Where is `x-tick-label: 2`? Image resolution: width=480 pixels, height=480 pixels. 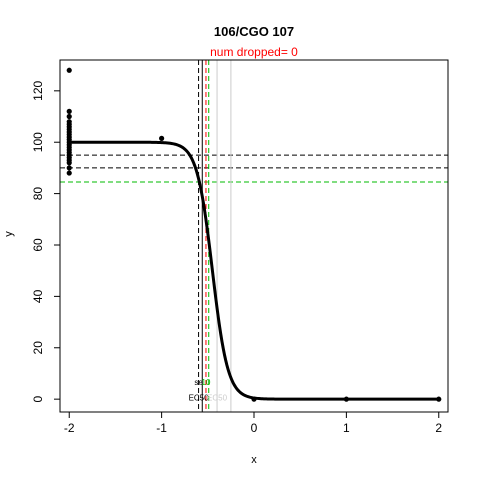 x-tick-label: 2 is located at coordinates (438, 428).